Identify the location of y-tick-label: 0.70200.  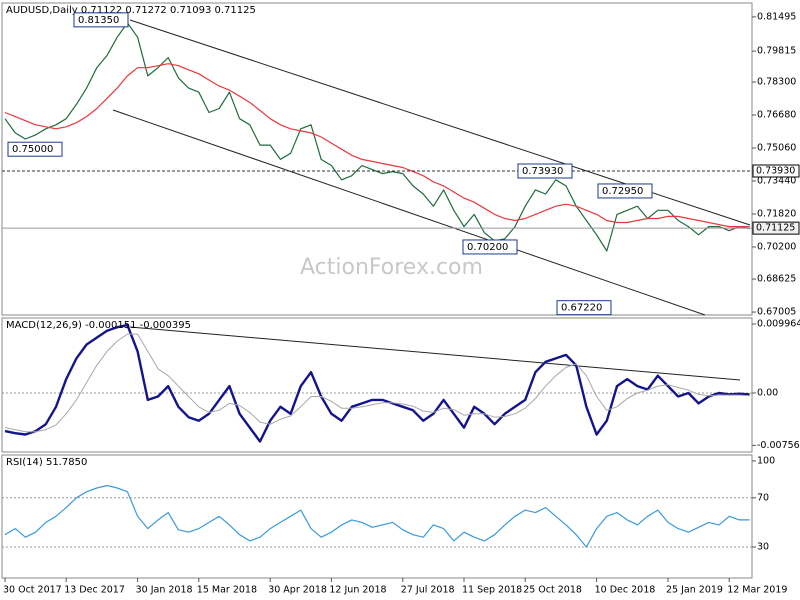
(776, 246).